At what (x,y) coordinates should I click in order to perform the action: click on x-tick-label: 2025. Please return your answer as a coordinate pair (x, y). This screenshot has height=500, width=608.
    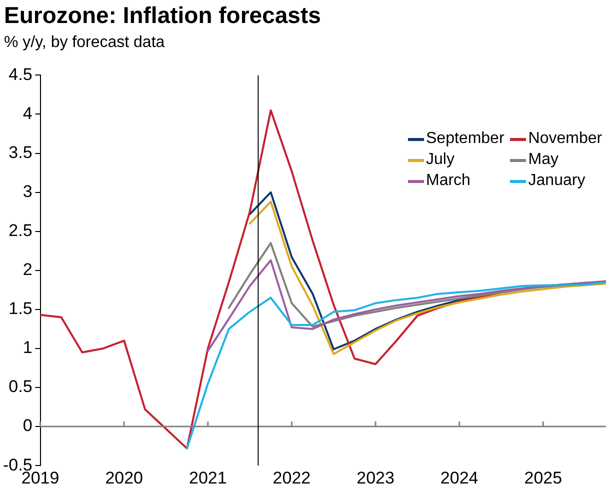
    Looking at the image, I should click on (543, 478).